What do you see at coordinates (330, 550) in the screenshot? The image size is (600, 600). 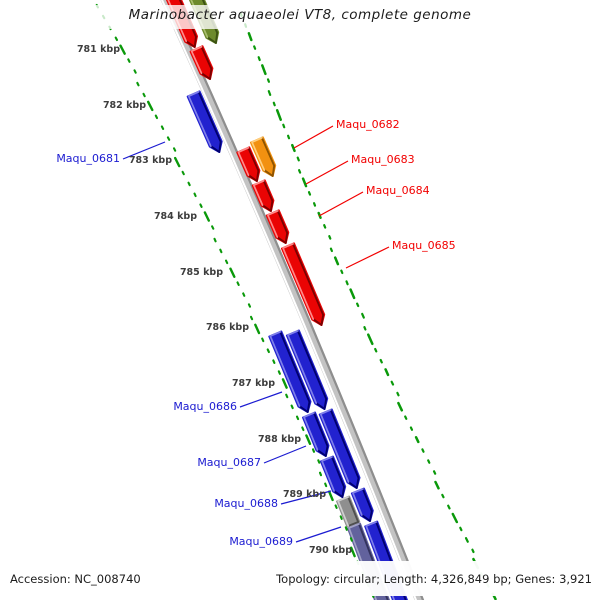 I see `ruler-label-790: 790 kbp` at bounding box center [330, 550].